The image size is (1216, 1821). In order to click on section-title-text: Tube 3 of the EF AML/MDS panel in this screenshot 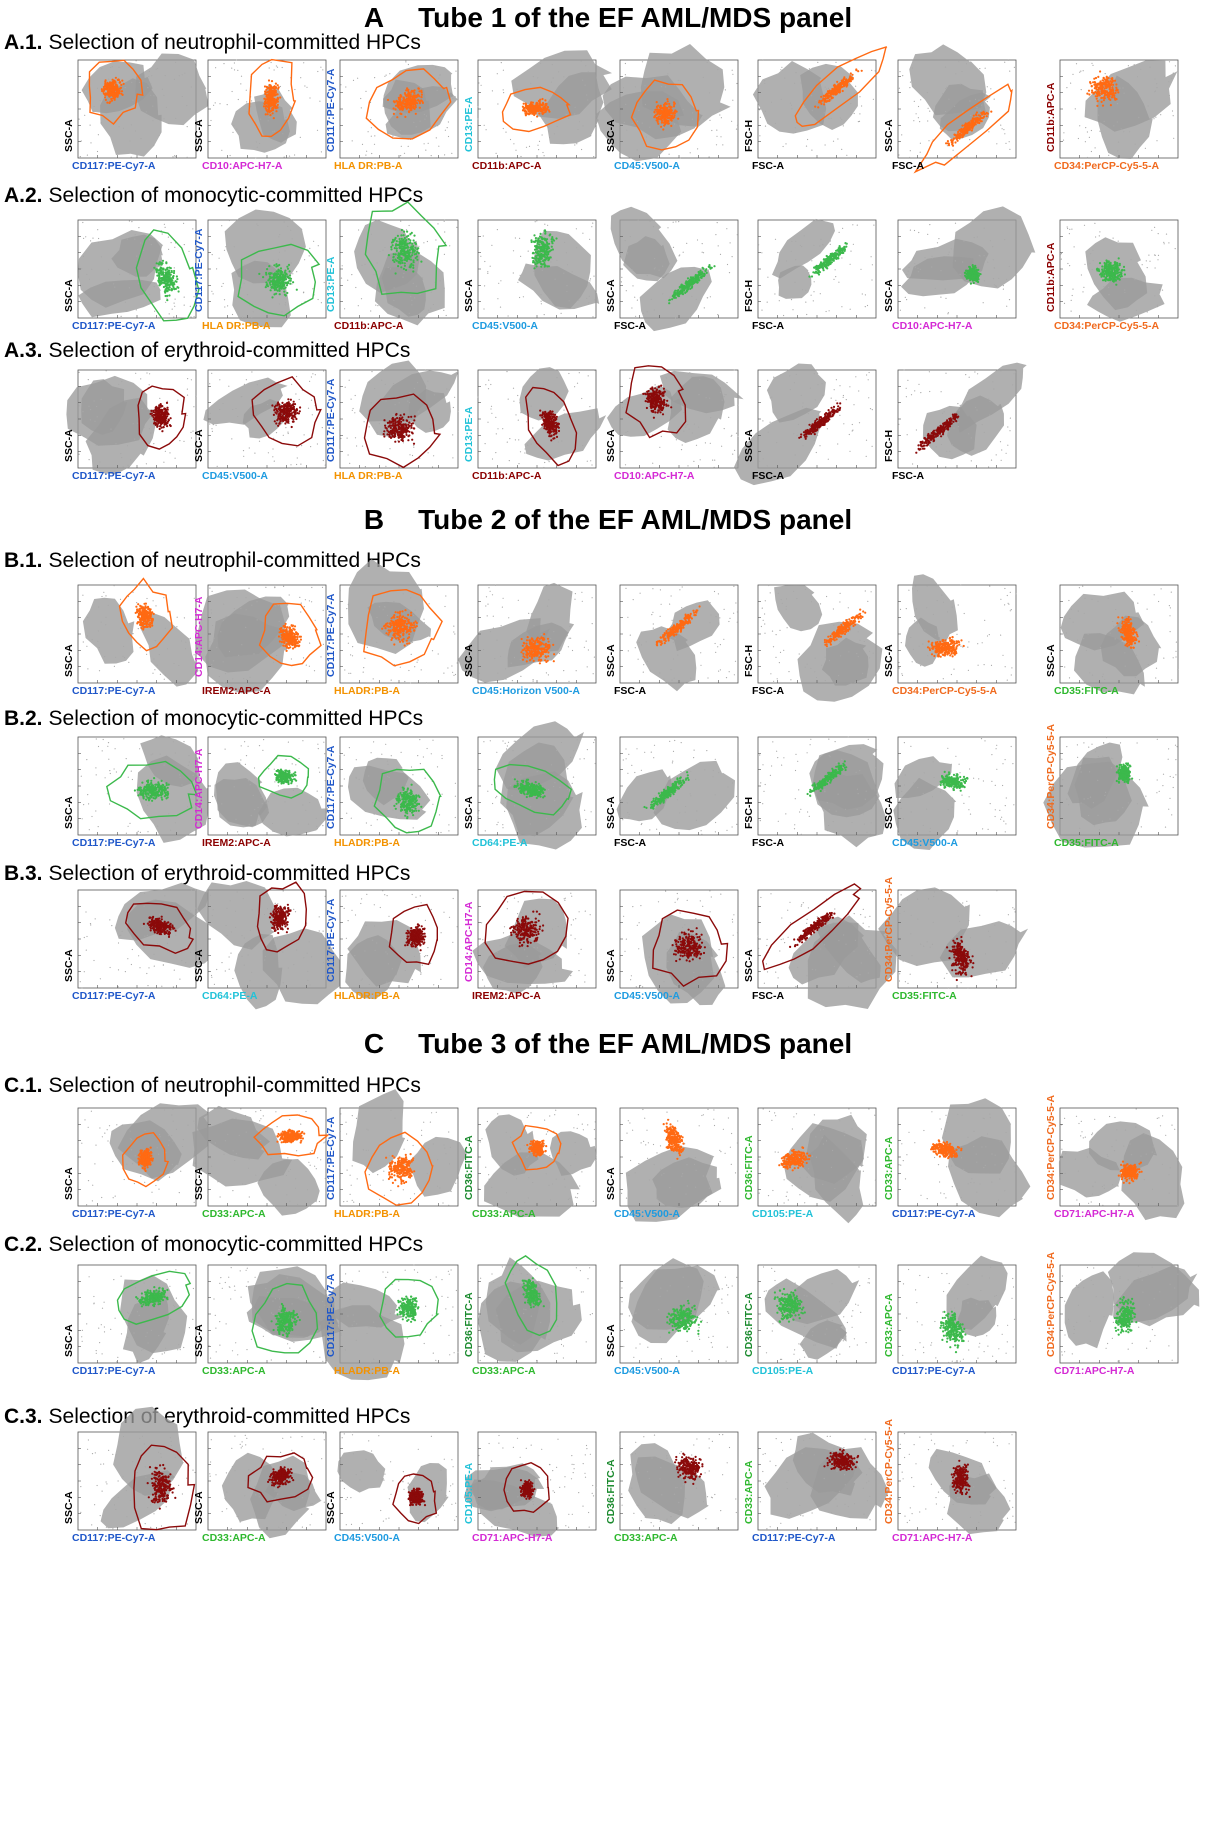, I will do `click(635, 1043)`.